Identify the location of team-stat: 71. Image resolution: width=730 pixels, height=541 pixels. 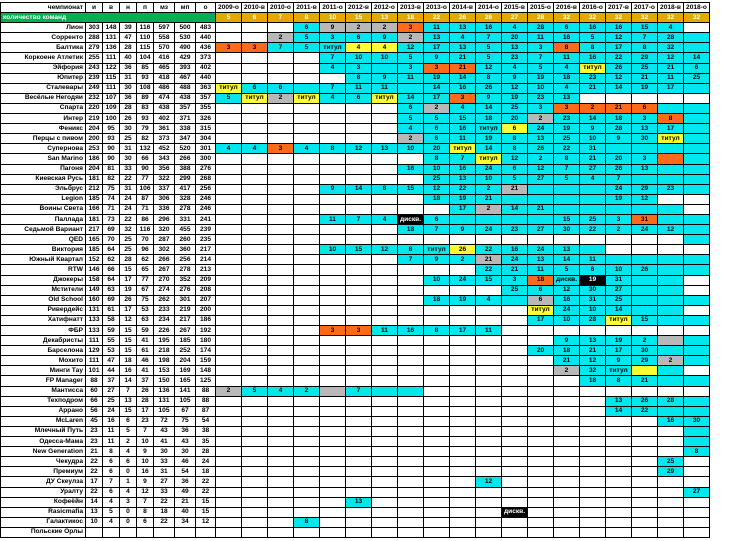
(145, 209).